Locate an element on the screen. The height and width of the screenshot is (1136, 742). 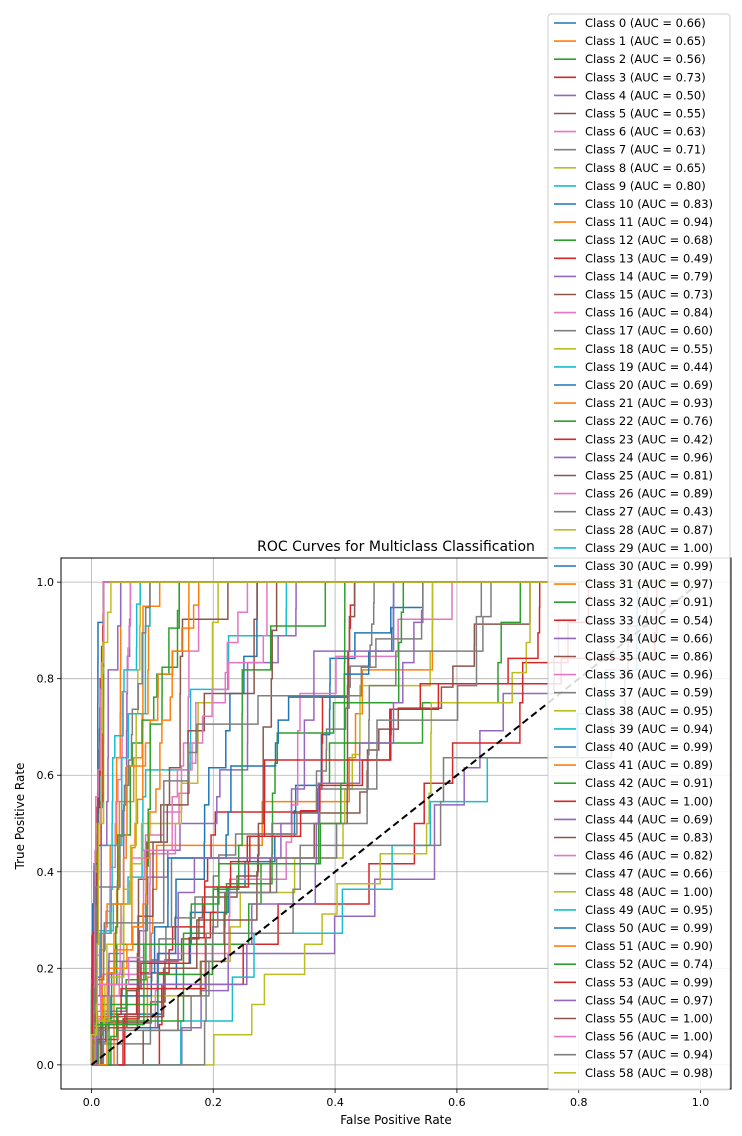
legend-entry: Class 12 (AUC = 0.68) is located at coordinates (649, 240).